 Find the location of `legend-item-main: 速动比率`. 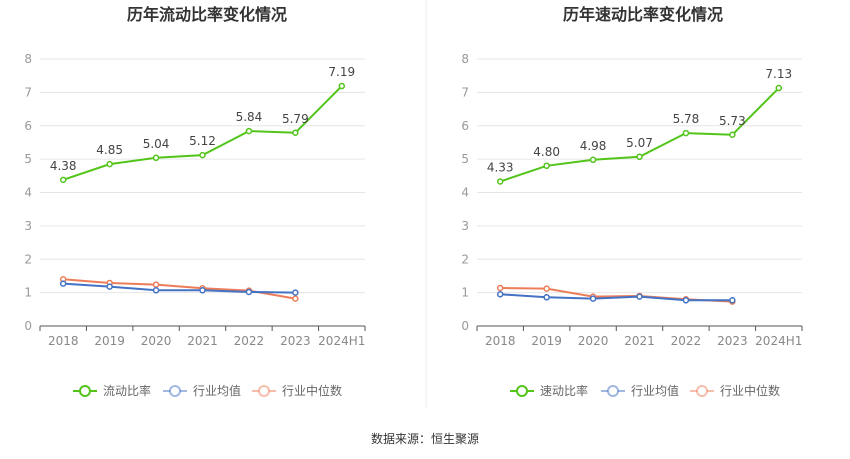

legend-item-main: 速动比率 is located at coordinates (549, 390).